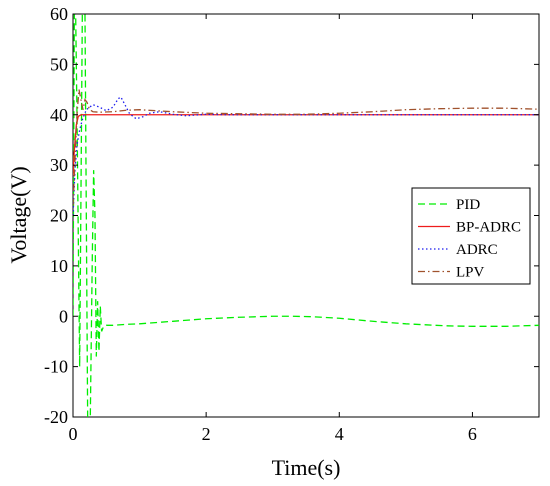 The image size is (550, 486). I want to click on x-tick-label: 2, so click(206, 434).